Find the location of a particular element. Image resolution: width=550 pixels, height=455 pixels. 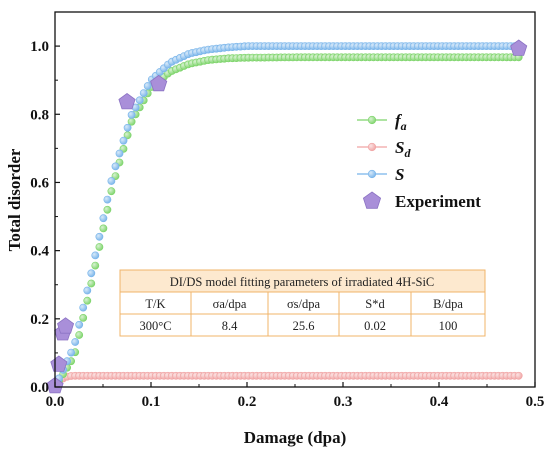

legend-label: Sd is located at coordinates (403, 149).